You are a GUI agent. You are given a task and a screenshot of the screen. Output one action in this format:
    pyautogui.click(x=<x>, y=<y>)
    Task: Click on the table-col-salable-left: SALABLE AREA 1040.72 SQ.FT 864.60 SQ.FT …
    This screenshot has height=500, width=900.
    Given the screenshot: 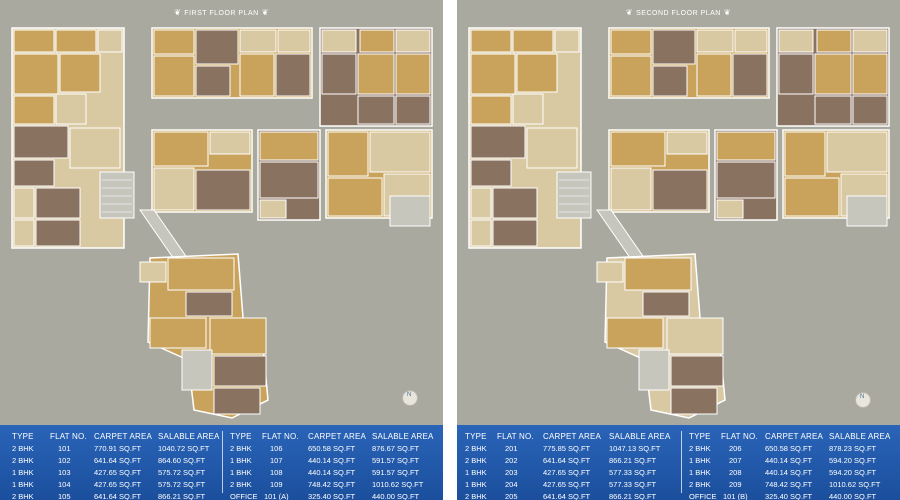 What is the action you would take?
    pyautogui.click(x=189, y=466)
    